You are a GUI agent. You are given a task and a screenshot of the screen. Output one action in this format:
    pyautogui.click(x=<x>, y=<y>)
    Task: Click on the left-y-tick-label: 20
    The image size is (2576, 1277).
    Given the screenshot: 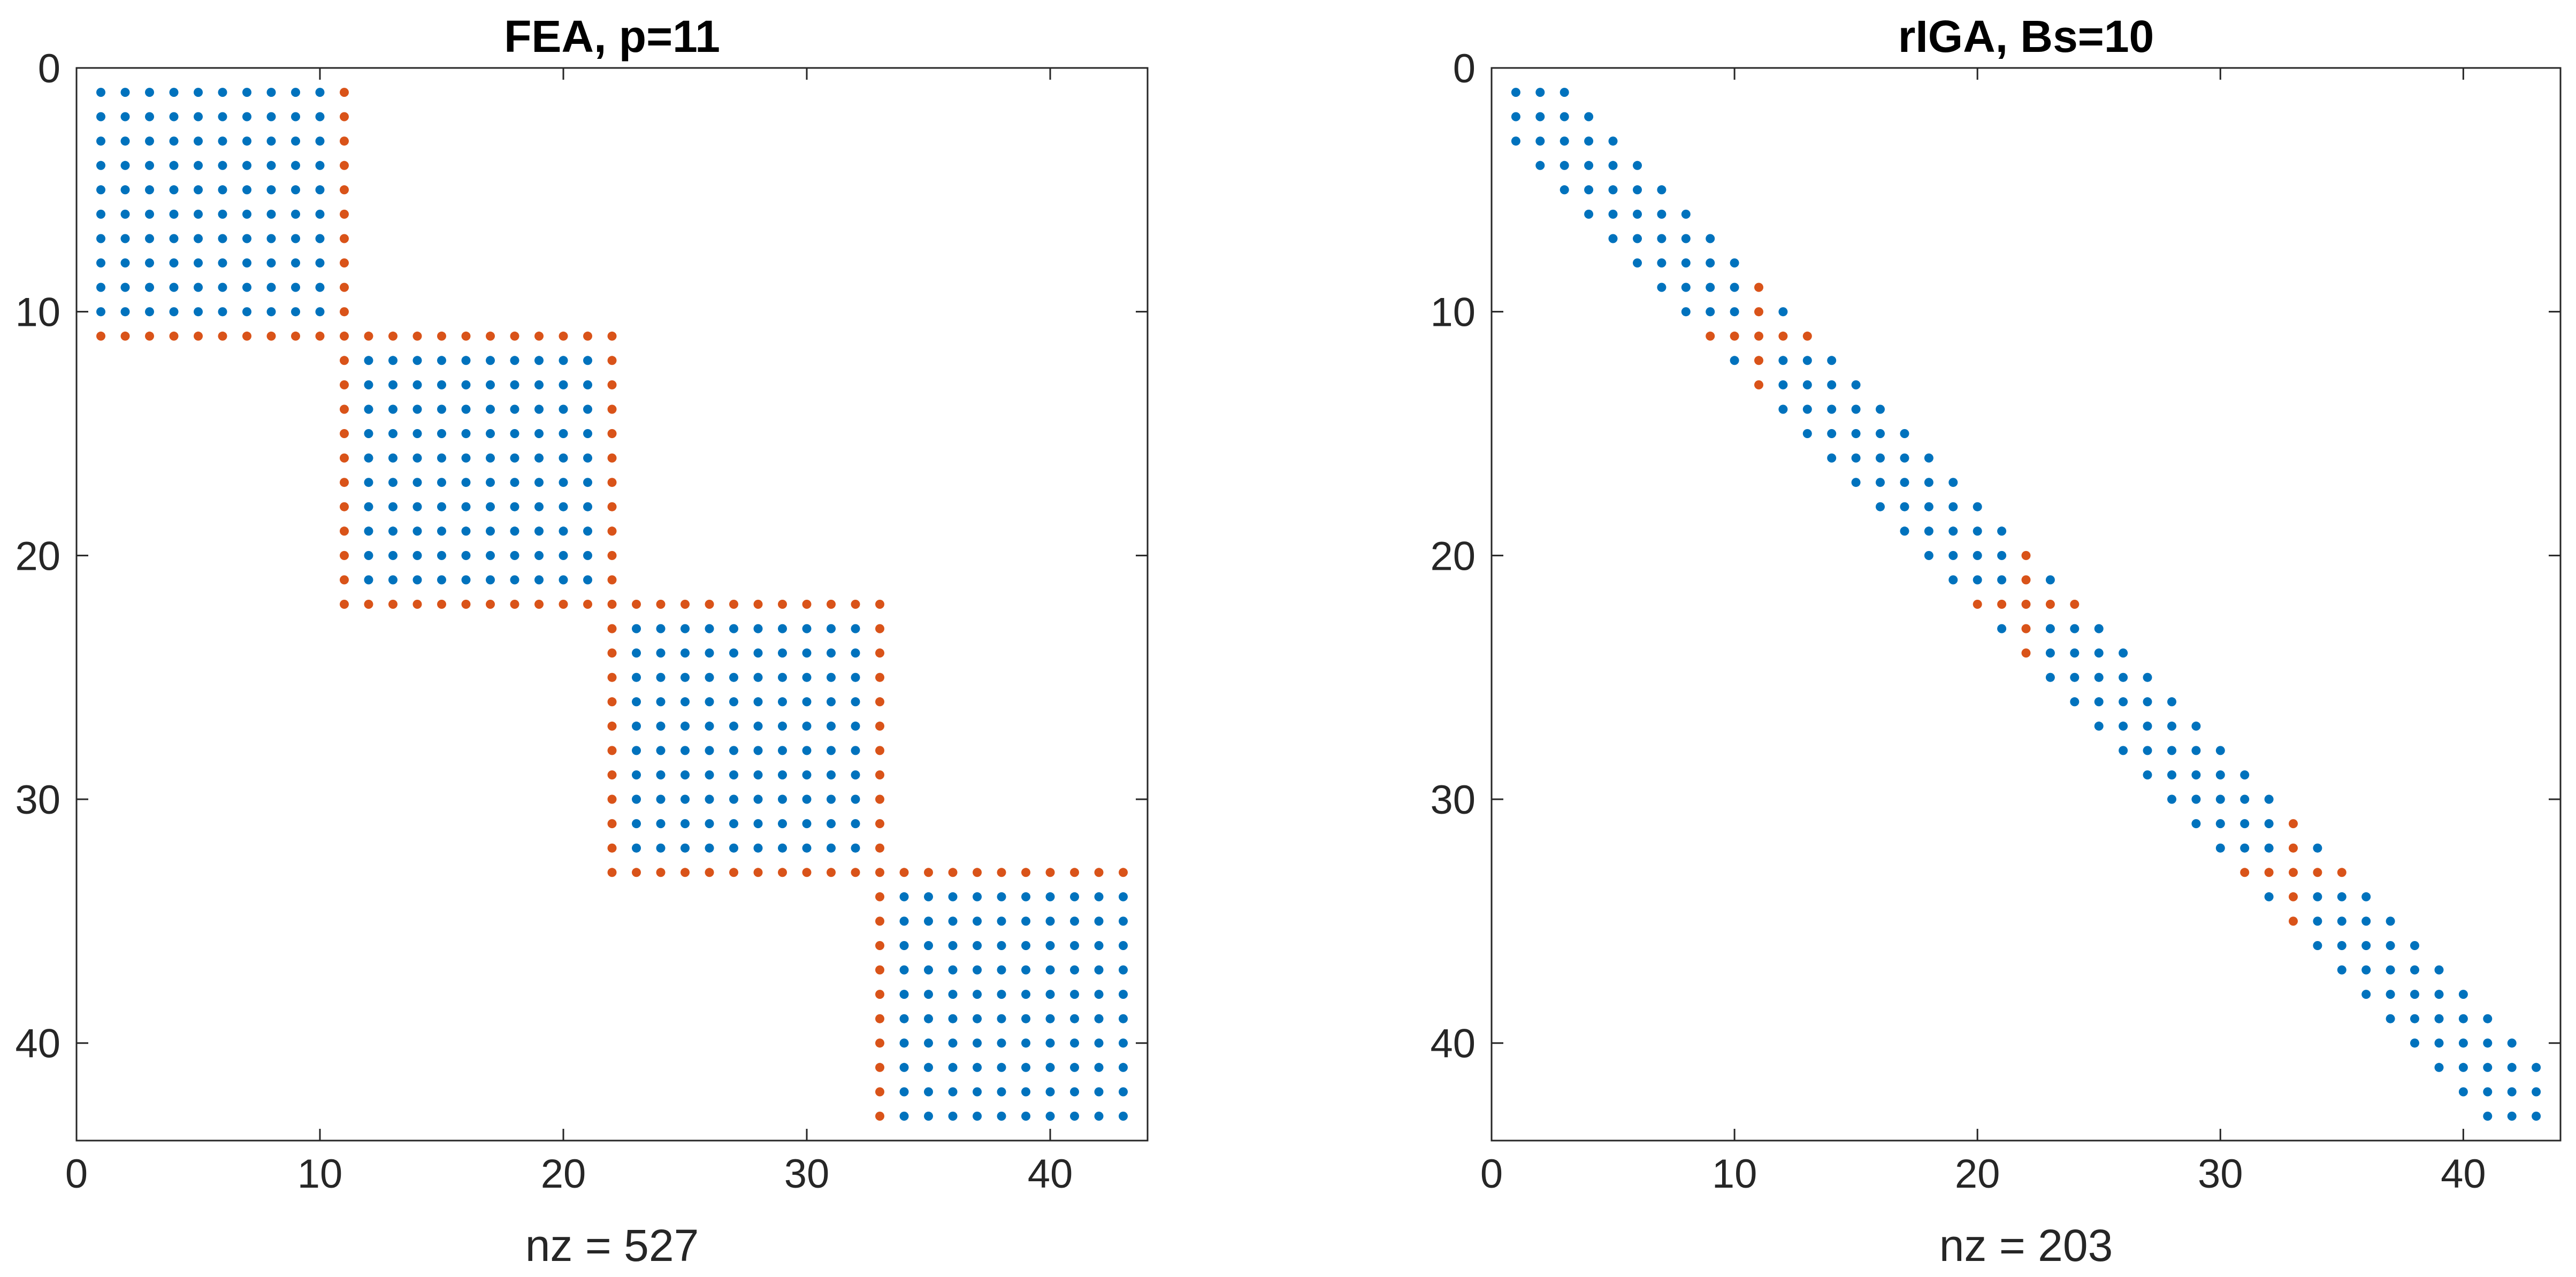 What is the action you would take?
    pyautogui.click(x=37, y=556)
    